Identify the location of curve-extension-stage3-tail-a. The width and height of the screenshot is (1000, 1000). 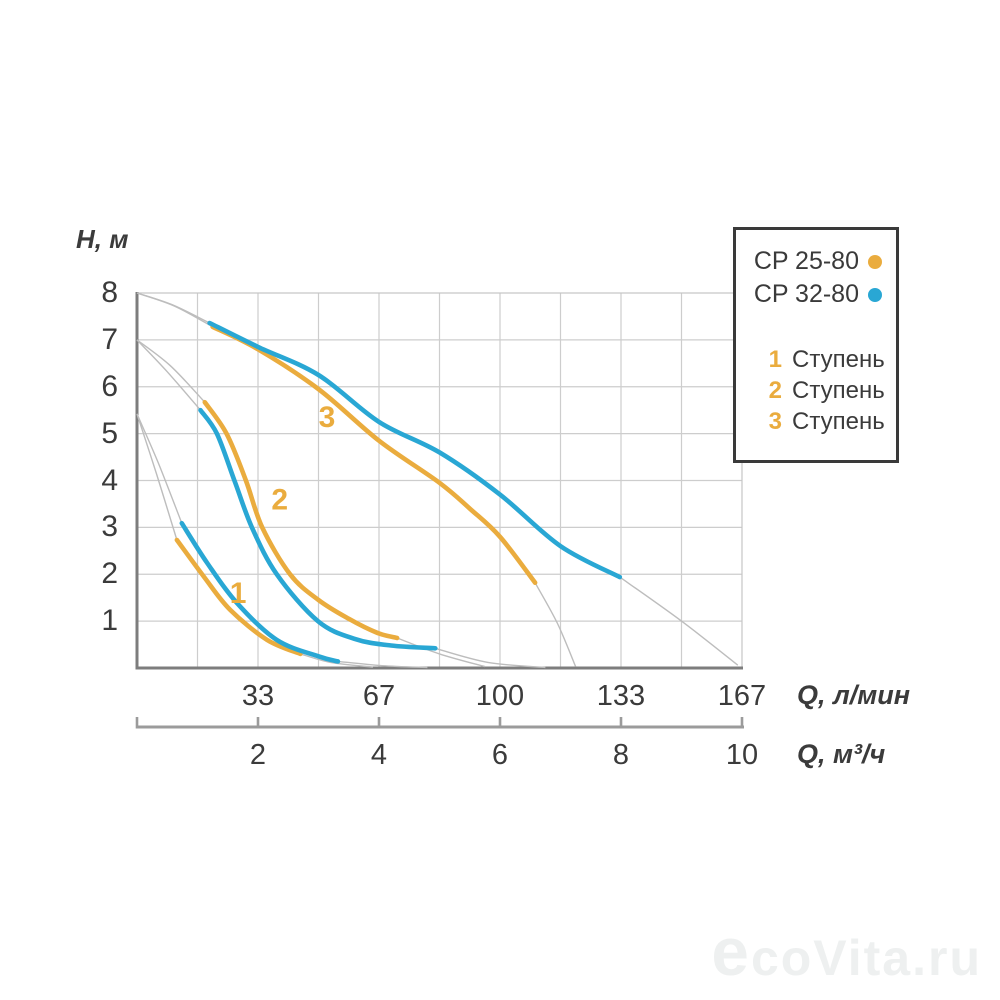
(555, 624).